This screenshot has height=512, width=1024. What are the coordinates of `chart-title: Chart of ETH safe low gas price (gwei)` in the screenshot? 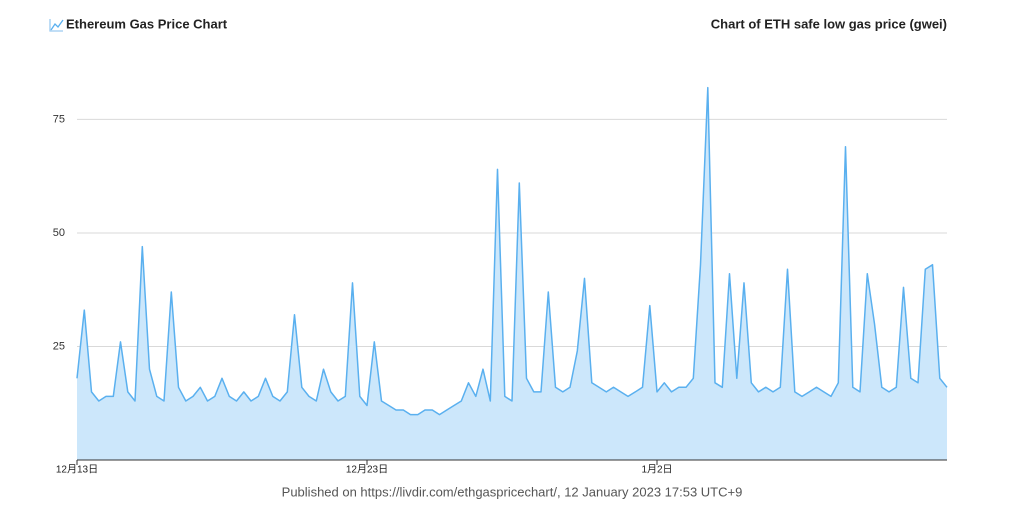 It's located at (829, 23).